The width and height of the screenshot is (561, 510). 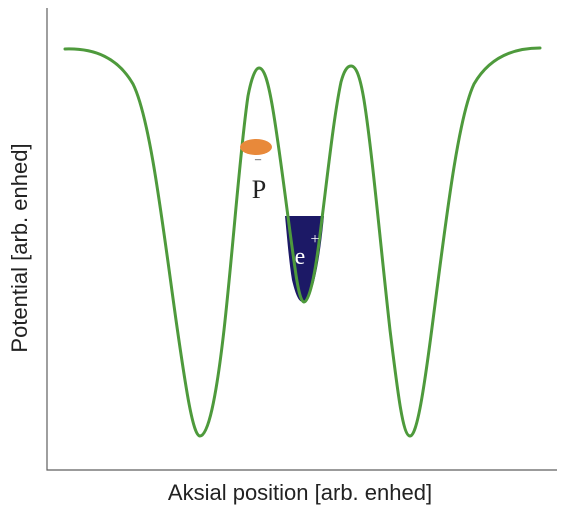 I want to click on antiproton-label: P, so click(x=259, y=189).